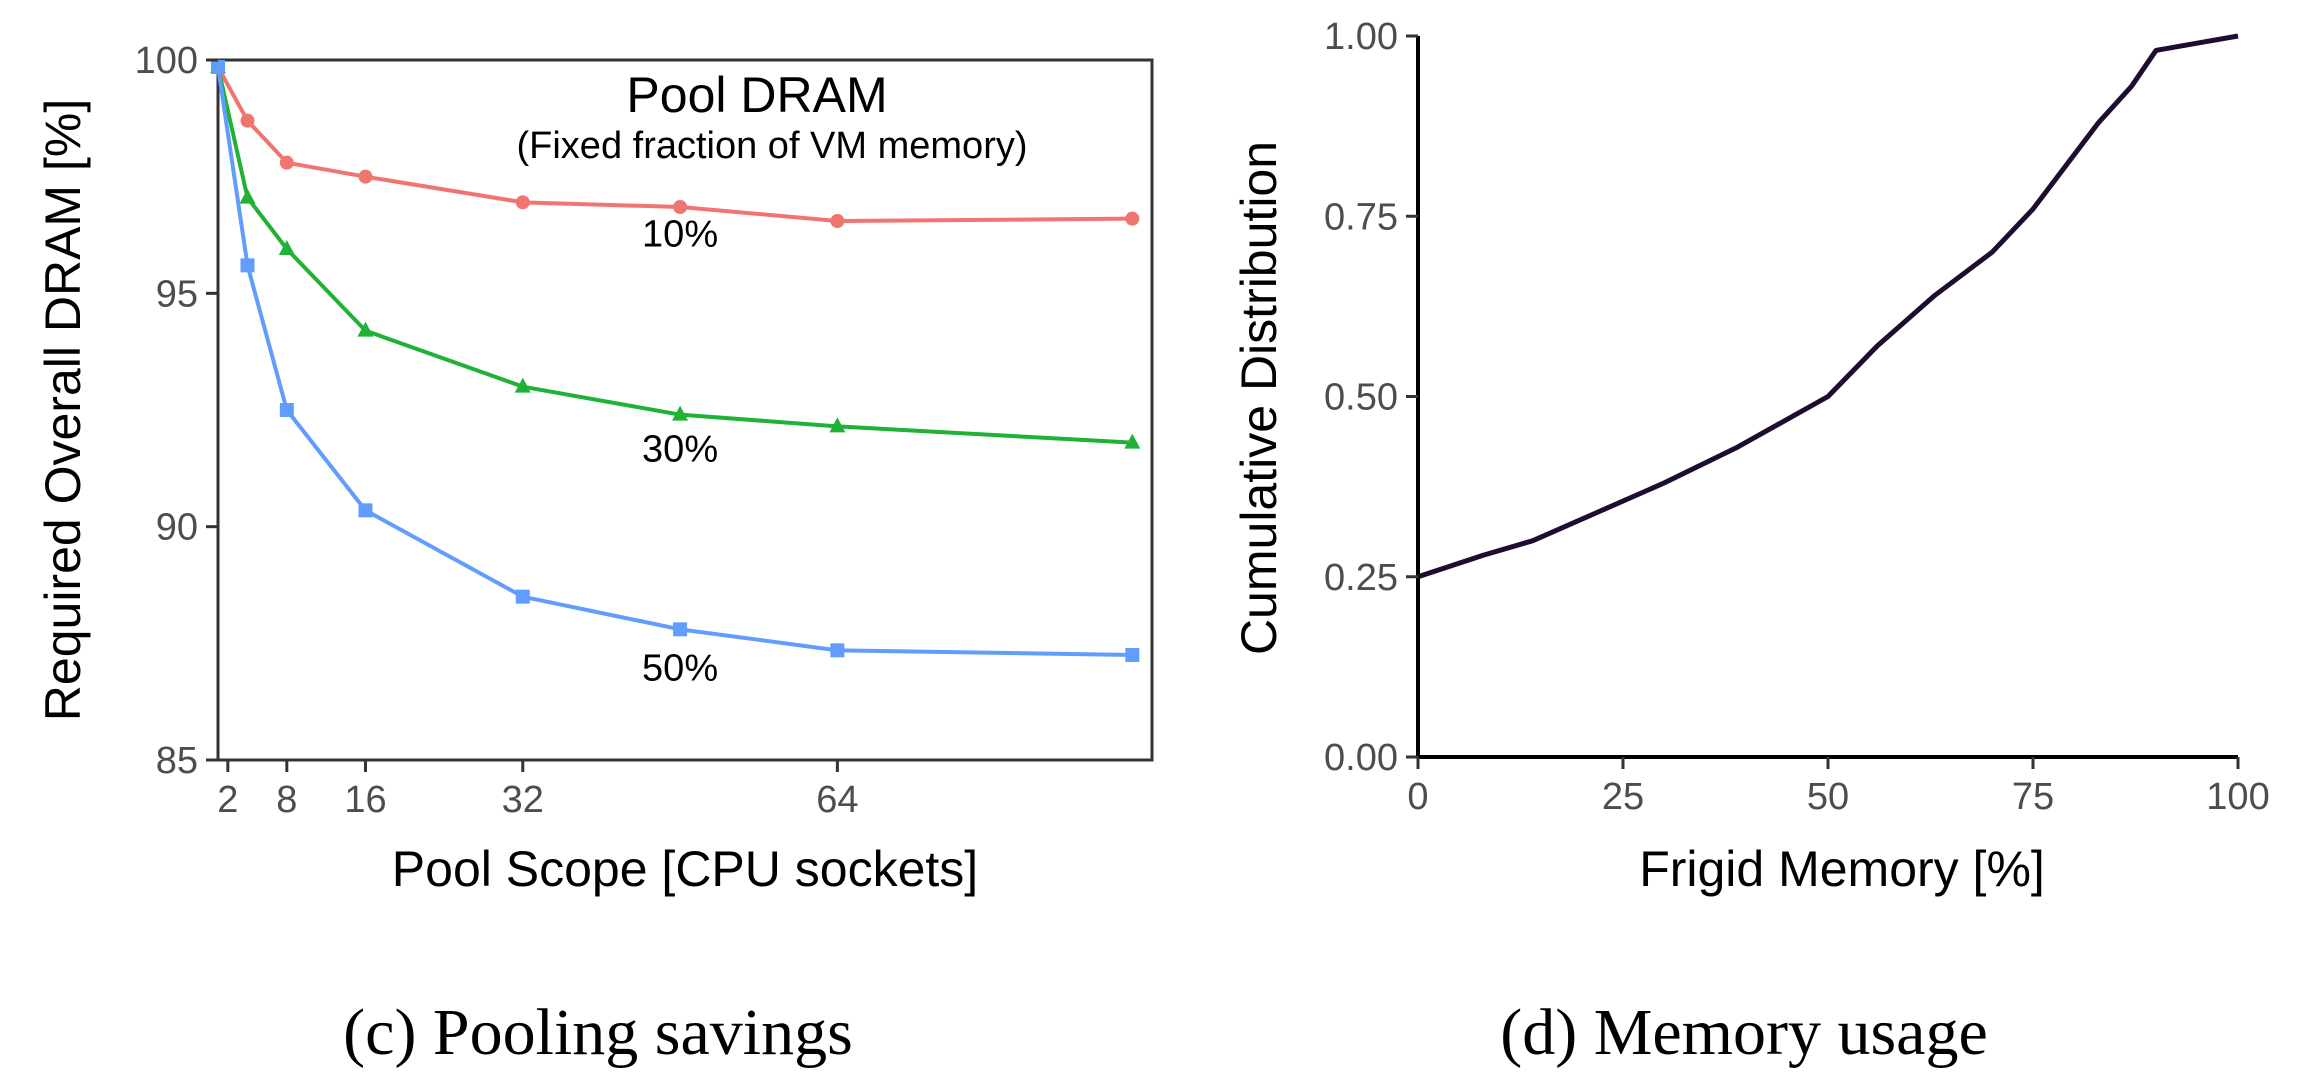 The height and width of the screenshot is (1086, 2316). Describe the element at coordinates (680, 669) in the screenshot. I see `series-label-50pct: 50%` at that location.